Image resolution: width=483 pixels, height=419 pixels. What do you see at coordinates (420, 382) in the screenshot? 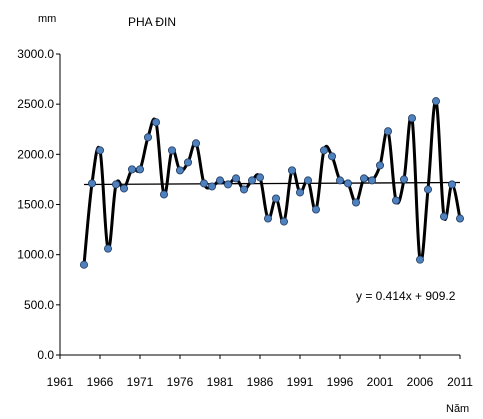
I see `x-tick-label: 2006` at bounding box center [420, 382].